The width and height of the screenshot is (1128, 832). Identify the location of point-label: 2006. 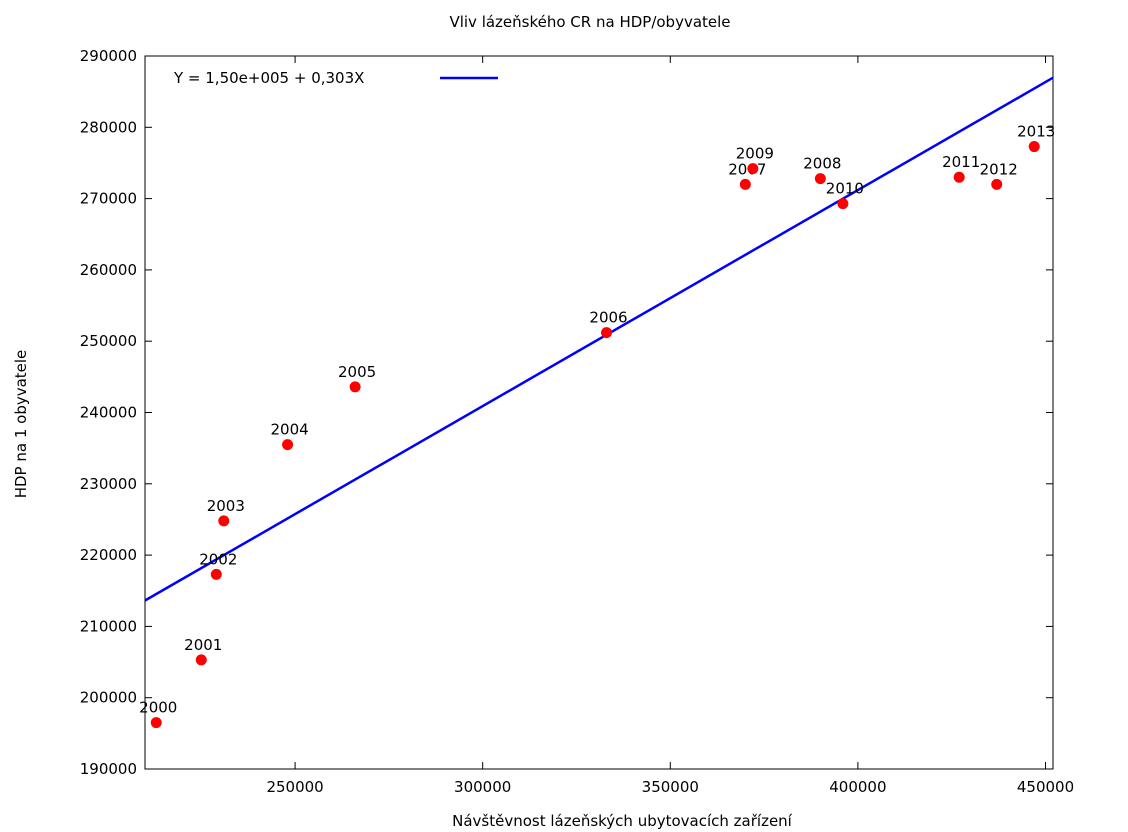
(608, 318).